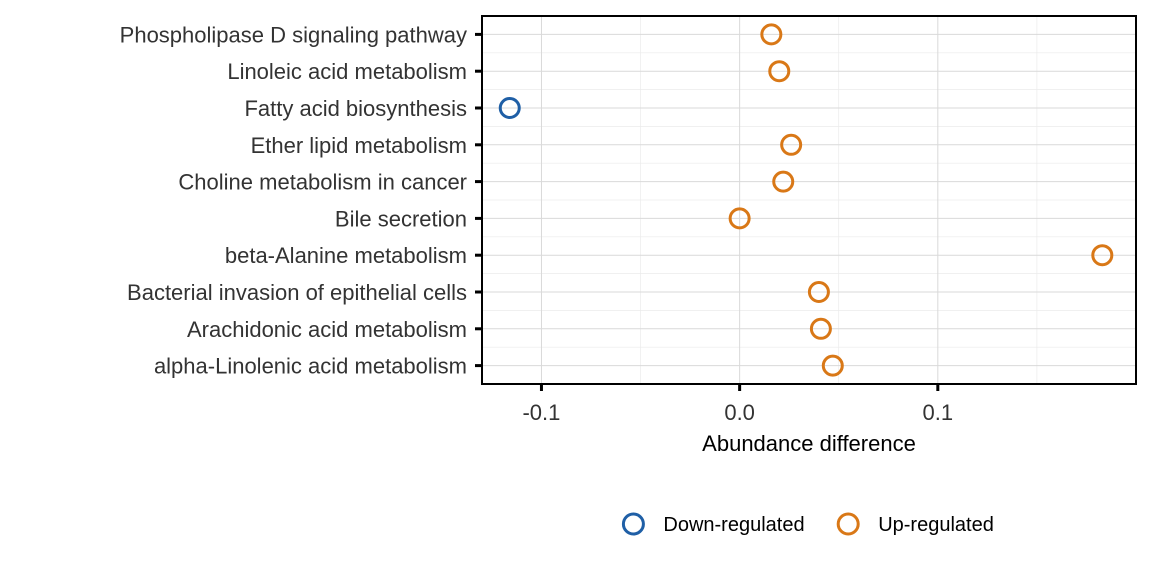  What do you see at coordinates (541, 412) in the screenshot?
I see `x-tick-label: -0.1` at bounding box center [541, 412].